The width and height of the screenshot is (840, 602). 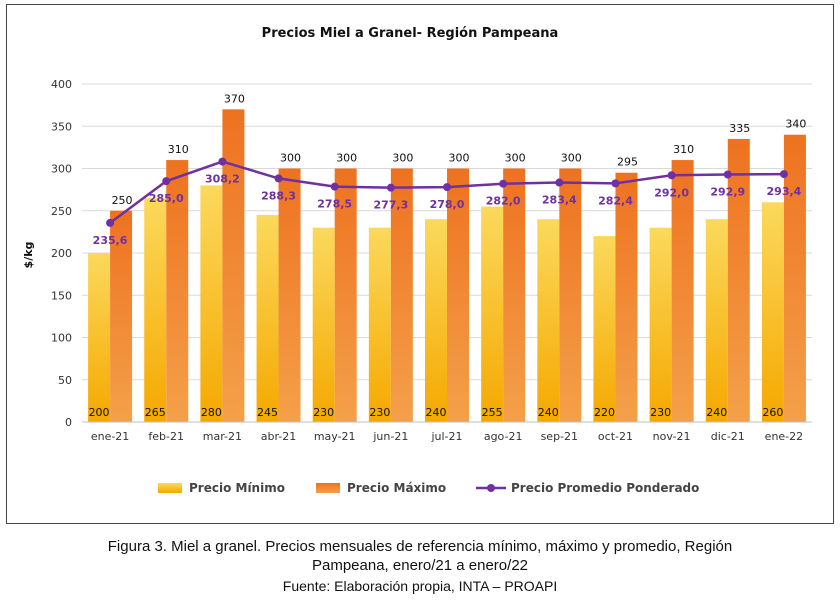 I want to click on data-label-precio-promedio: 277,3, so click(x=390, y=205).